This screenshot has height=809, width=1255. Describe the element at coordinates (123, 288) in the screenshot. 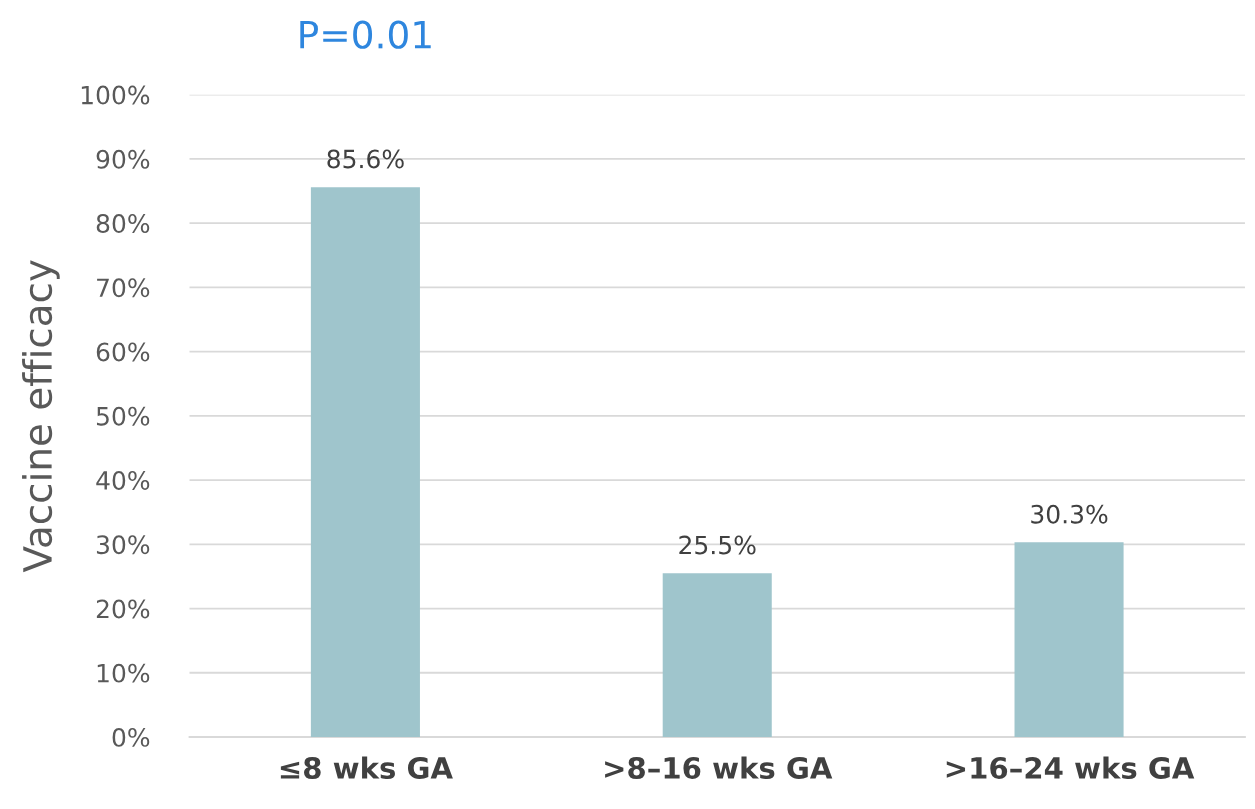

I see `y-tick-label: 70%` at that location.